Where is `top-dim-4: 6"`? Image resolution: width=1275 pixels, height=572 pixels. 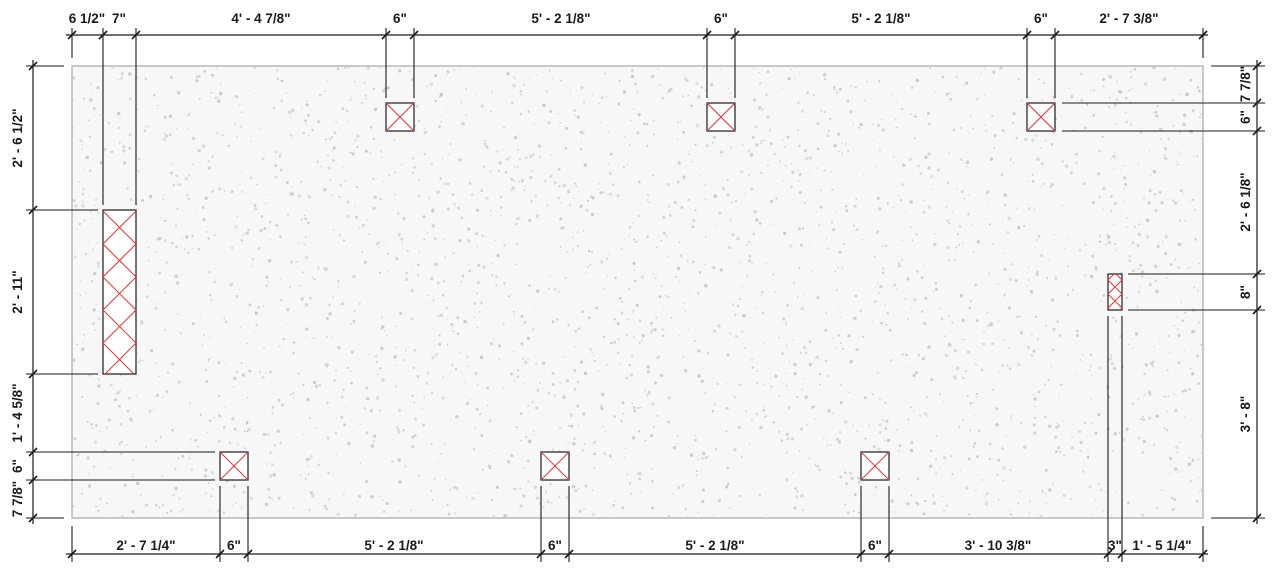
top-dim-4: 6" is located at coordinates (400, 18).